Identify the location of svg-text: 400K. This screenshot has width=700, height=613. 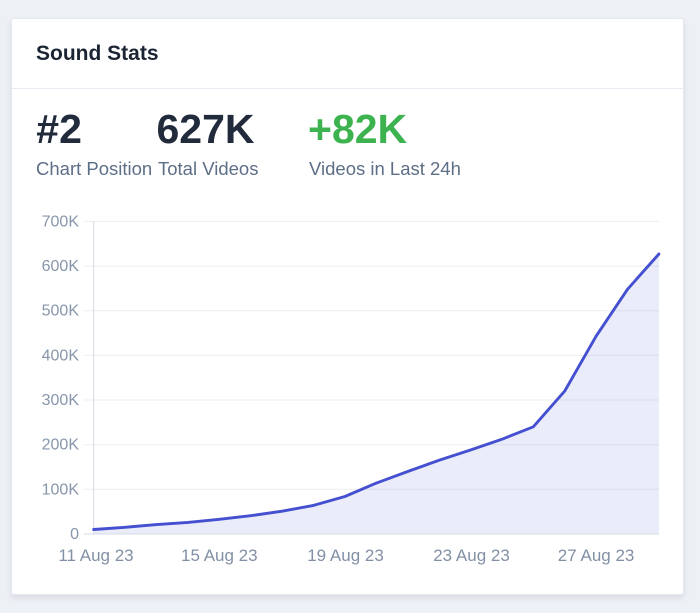
(61, 355).